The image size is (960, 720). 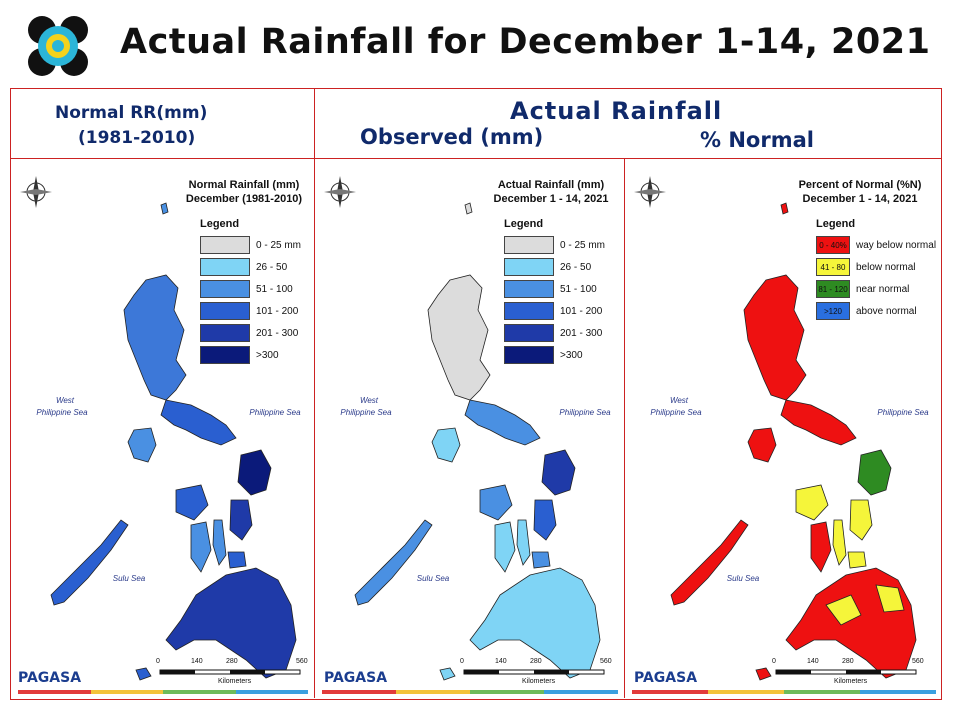 I want to click on normal-header-line2: (1981-2010), so click(x=137, y=138).